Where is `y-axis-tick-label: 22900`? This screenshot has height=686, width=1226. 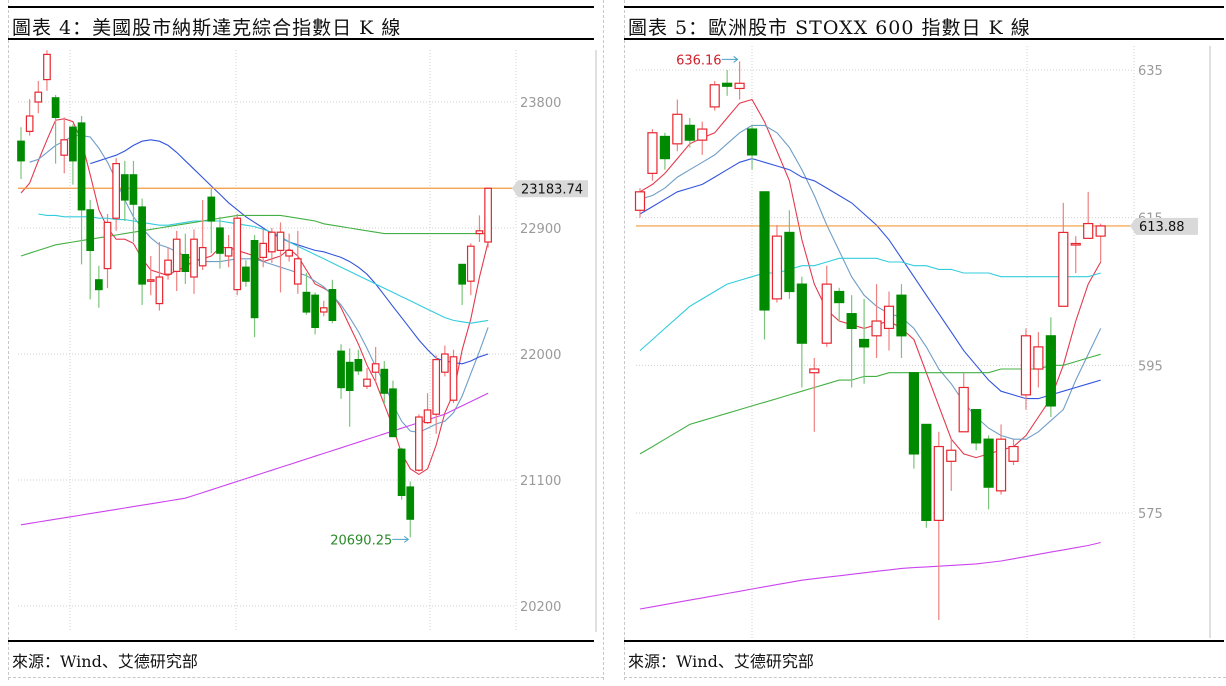 y-axis-tick-label: 22900 is located at coordinates (540, 229).